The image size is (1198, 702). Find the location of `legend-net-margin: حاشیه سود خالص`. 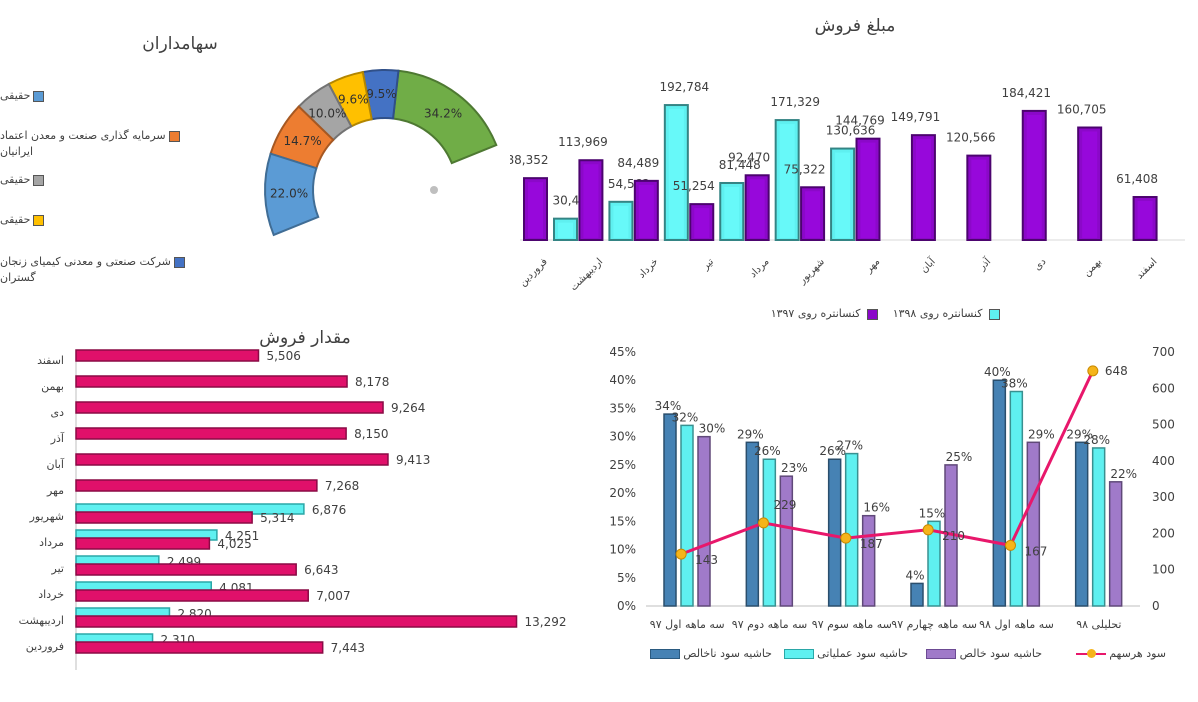

legend-net-margin: حاشیه سود خالص is located at coordinates (982, 654).